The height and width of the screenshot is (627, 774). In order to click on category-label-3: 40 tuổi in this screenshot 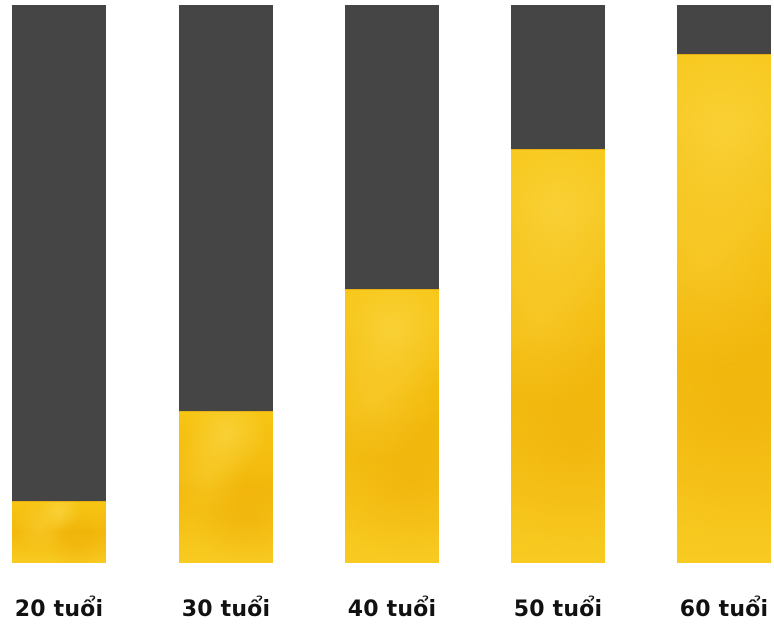, I will do `click(392, 609)`.